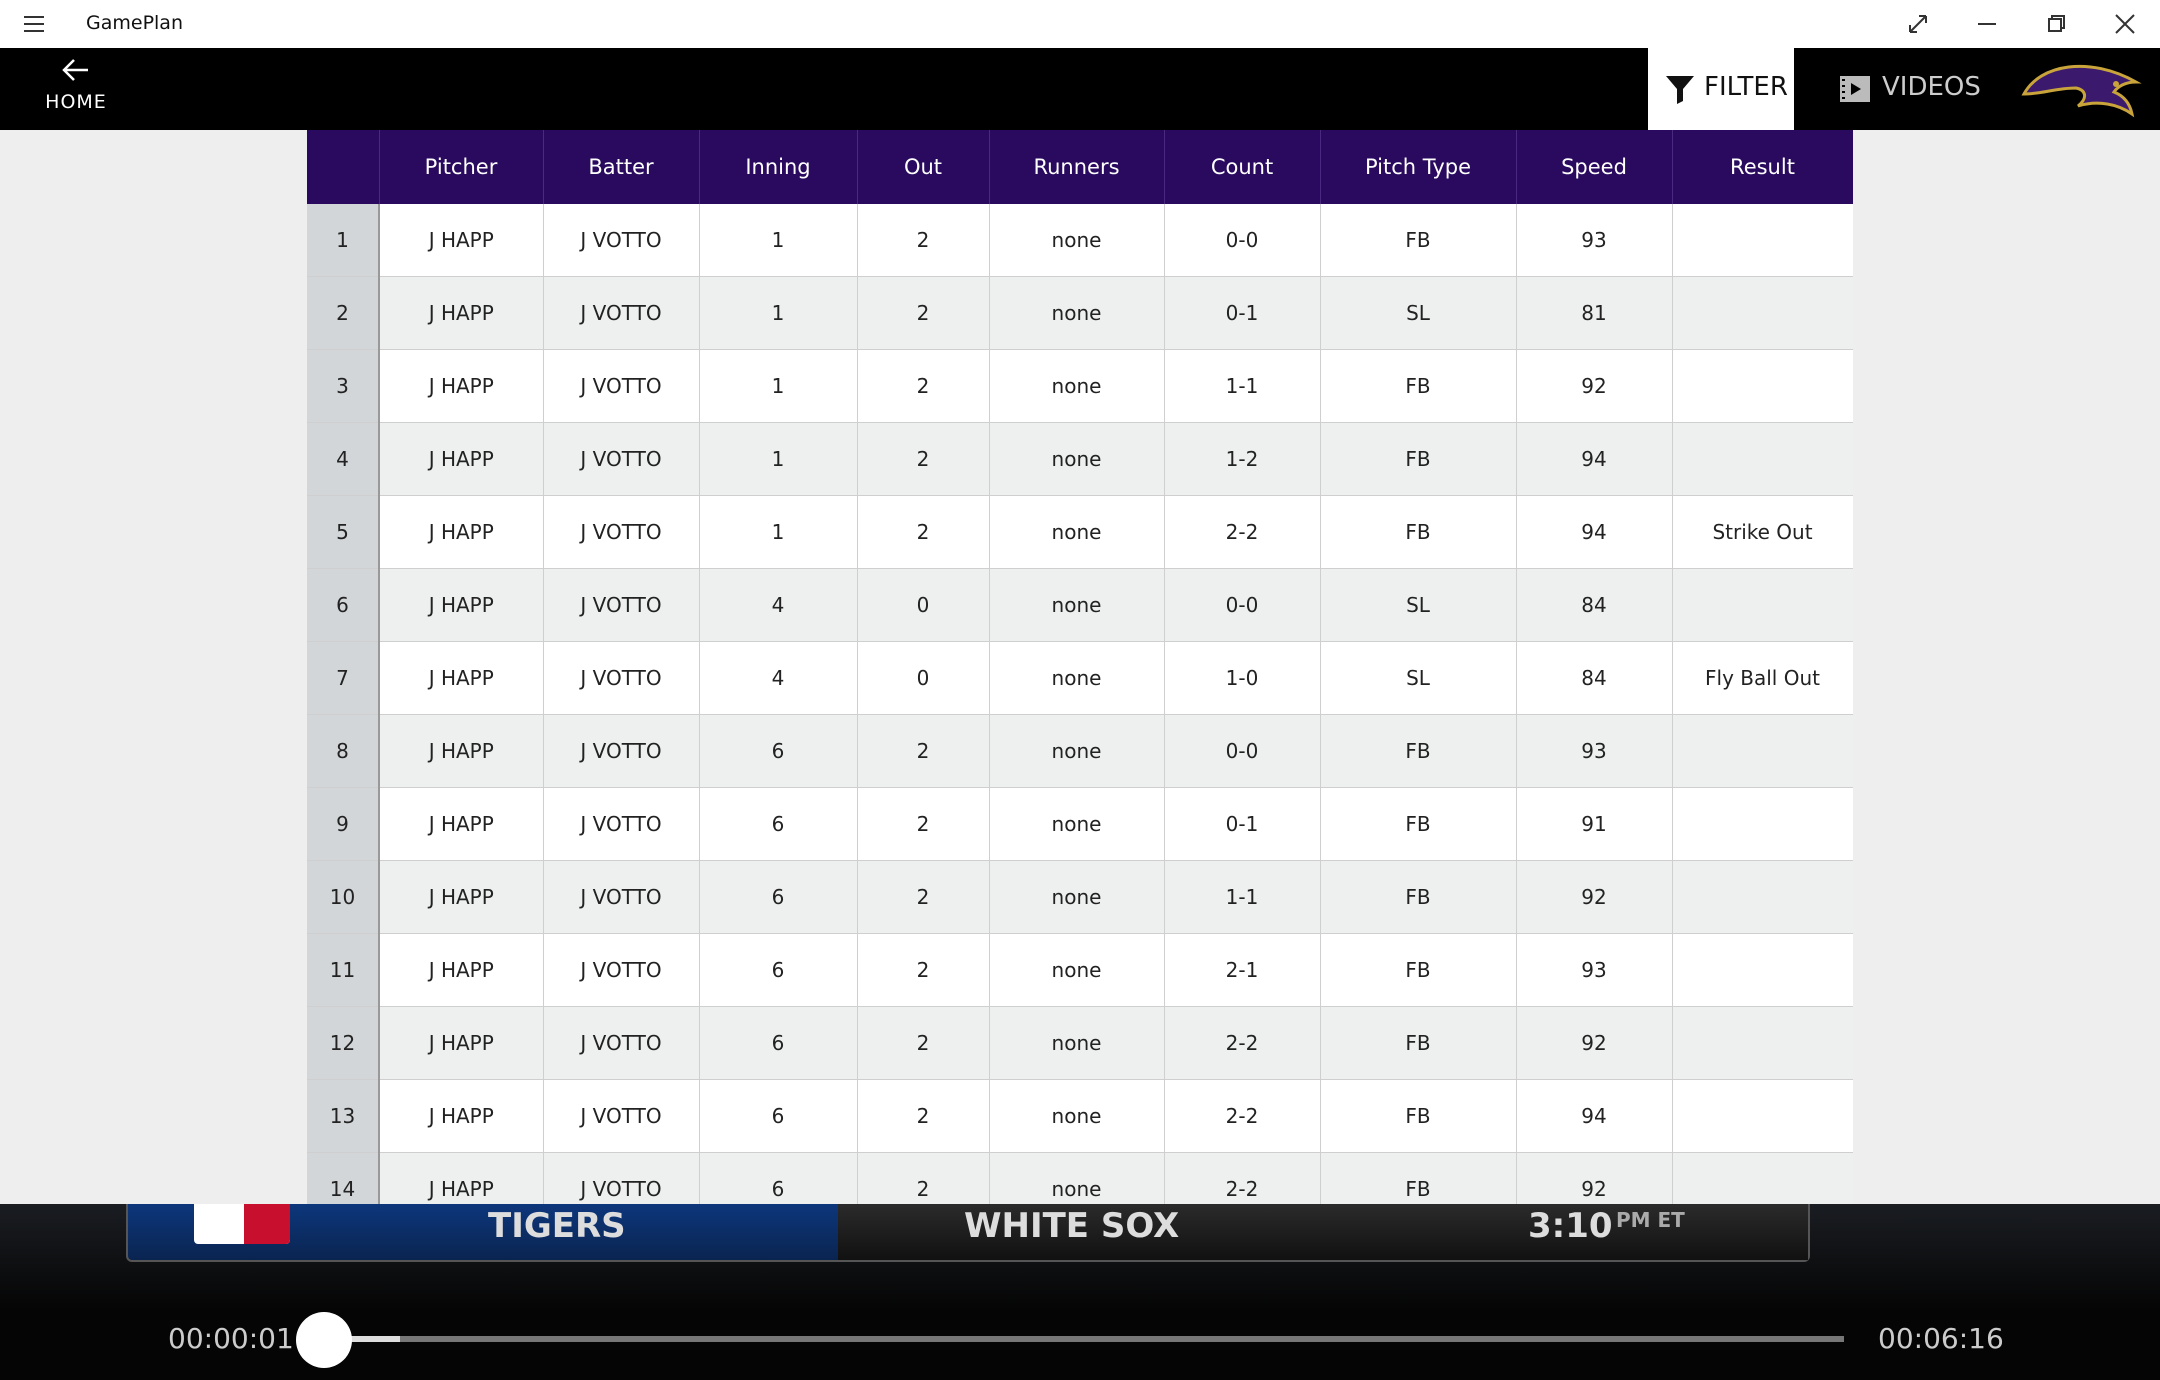 This screenshot has height=1380, width=2160. What do you see at coordinates (324, 1340) in the screenshot?
I see `progress-knob` at bounding box center [324, 1340].